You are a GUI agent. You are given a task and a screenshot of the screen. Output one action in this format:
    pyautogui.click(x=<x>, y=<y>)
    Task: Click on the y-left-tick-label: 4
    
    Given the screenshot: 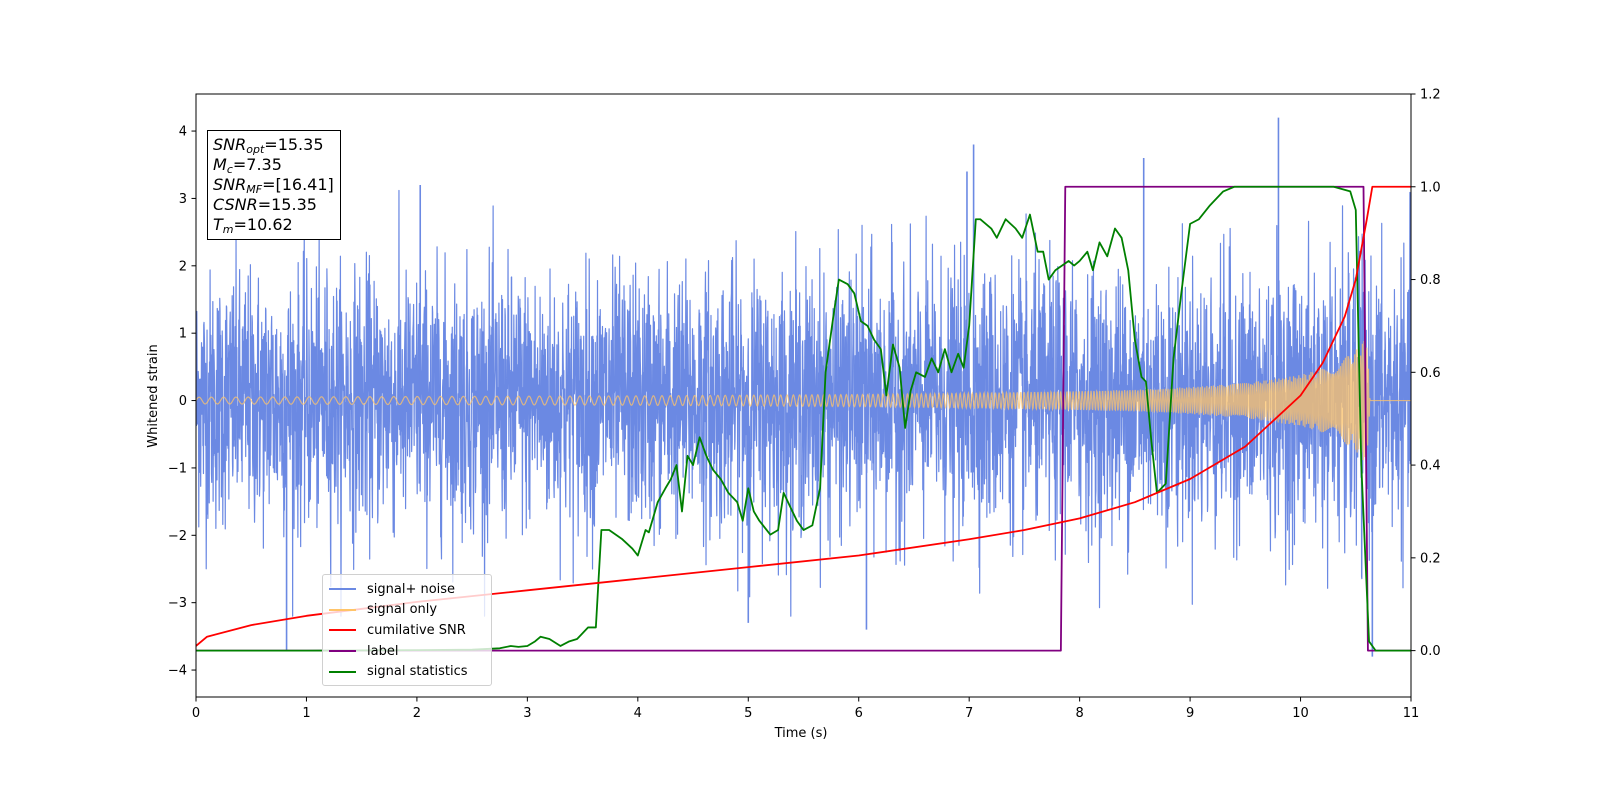 What is the action you would take?
    pyautogui.click(x=183, y=132)
    